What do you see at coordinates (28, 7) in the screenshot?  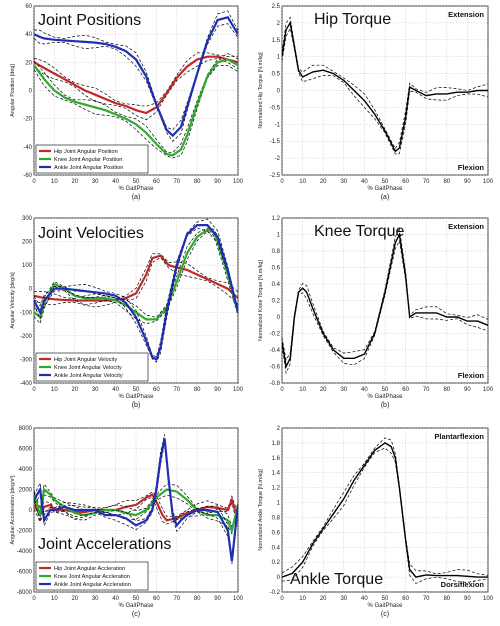 I see `y-tick-label: 60` at bounding box center [28, 7].